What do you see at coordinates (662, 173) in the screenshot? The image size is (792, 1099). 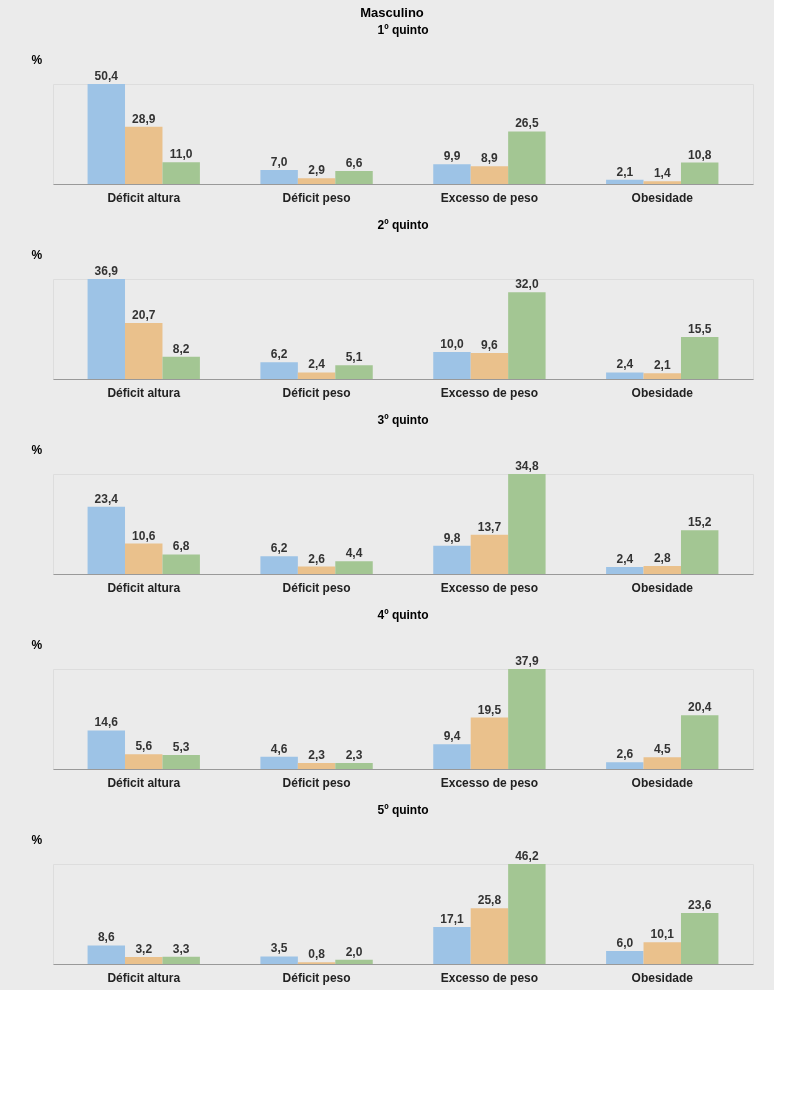 I see `data-label: 1,4` at bounding box center [662, 173].